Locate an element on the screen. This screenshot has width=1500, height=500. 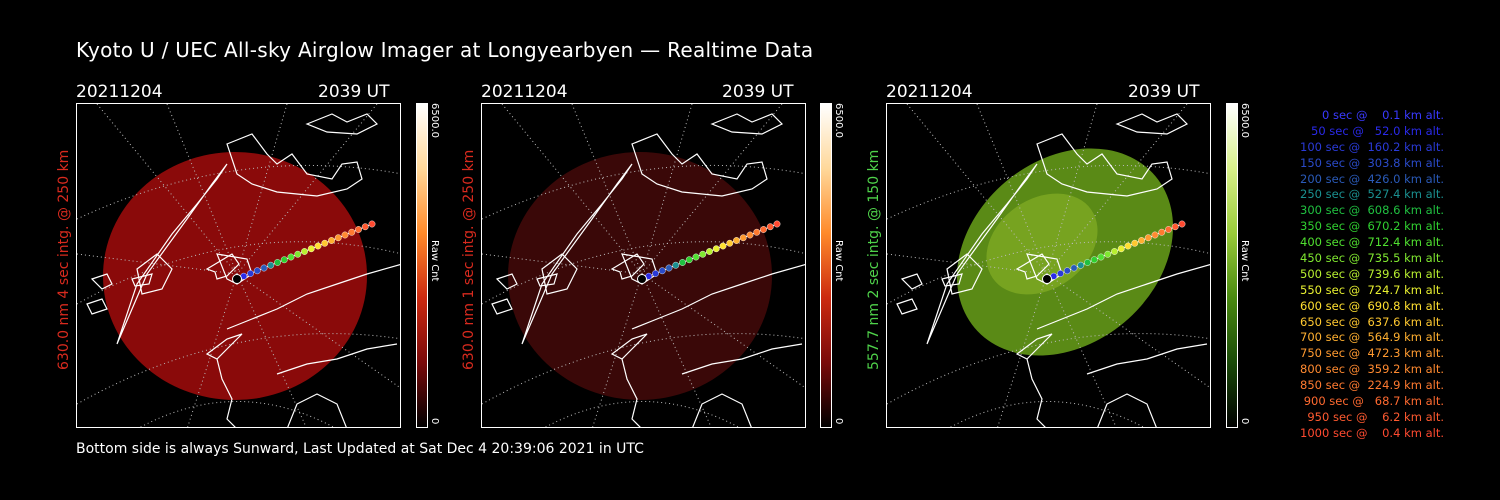
legend-row: 1000 sec @ 0.4 km alt. is located at coordinates (1372, 432).